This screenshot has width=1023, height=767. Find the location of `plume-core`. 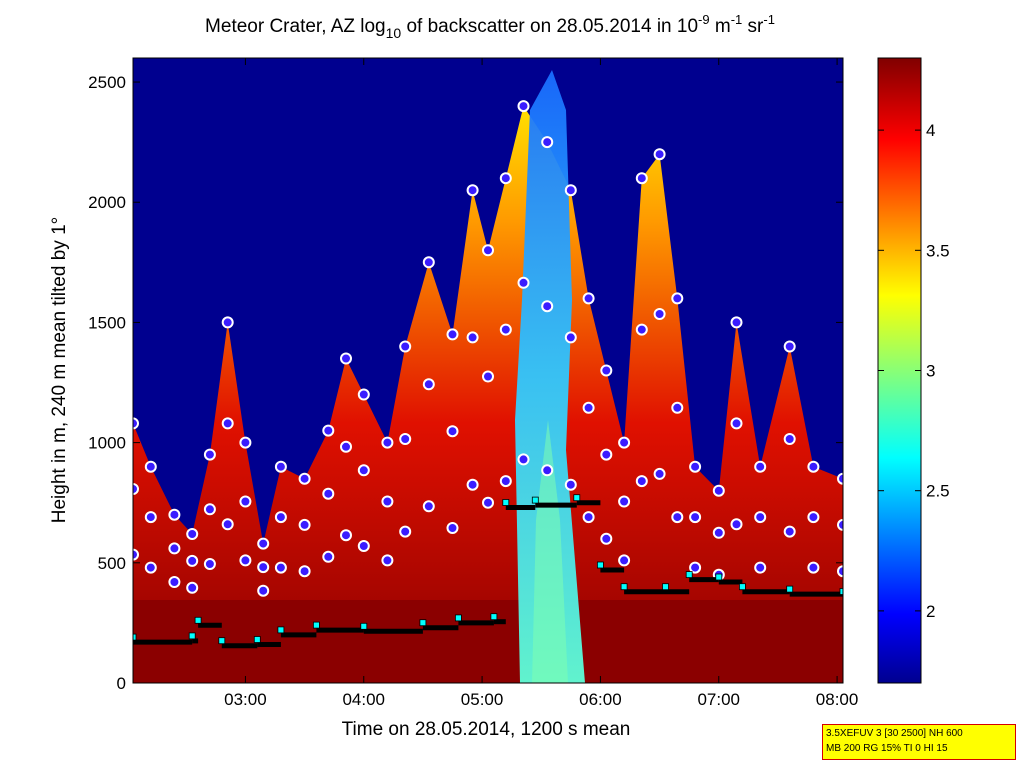

plume-core is located at coordinates (550, 551).